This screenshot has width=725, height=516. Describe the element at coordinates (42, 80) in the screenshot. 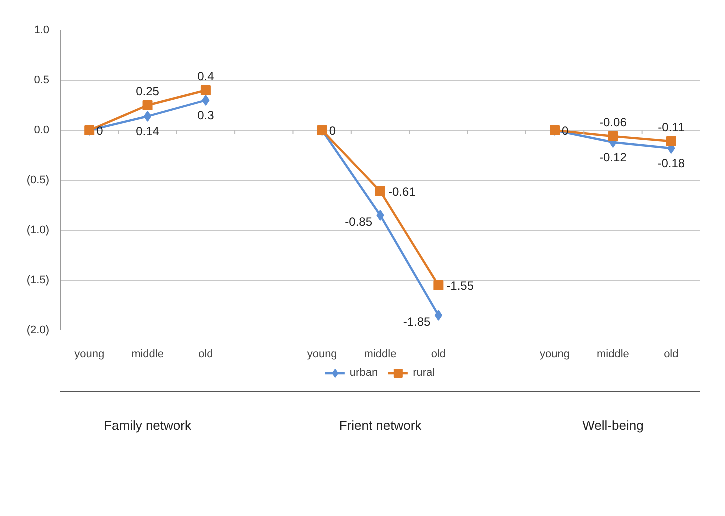

I see `y-tick-label: 0.5` at that location.